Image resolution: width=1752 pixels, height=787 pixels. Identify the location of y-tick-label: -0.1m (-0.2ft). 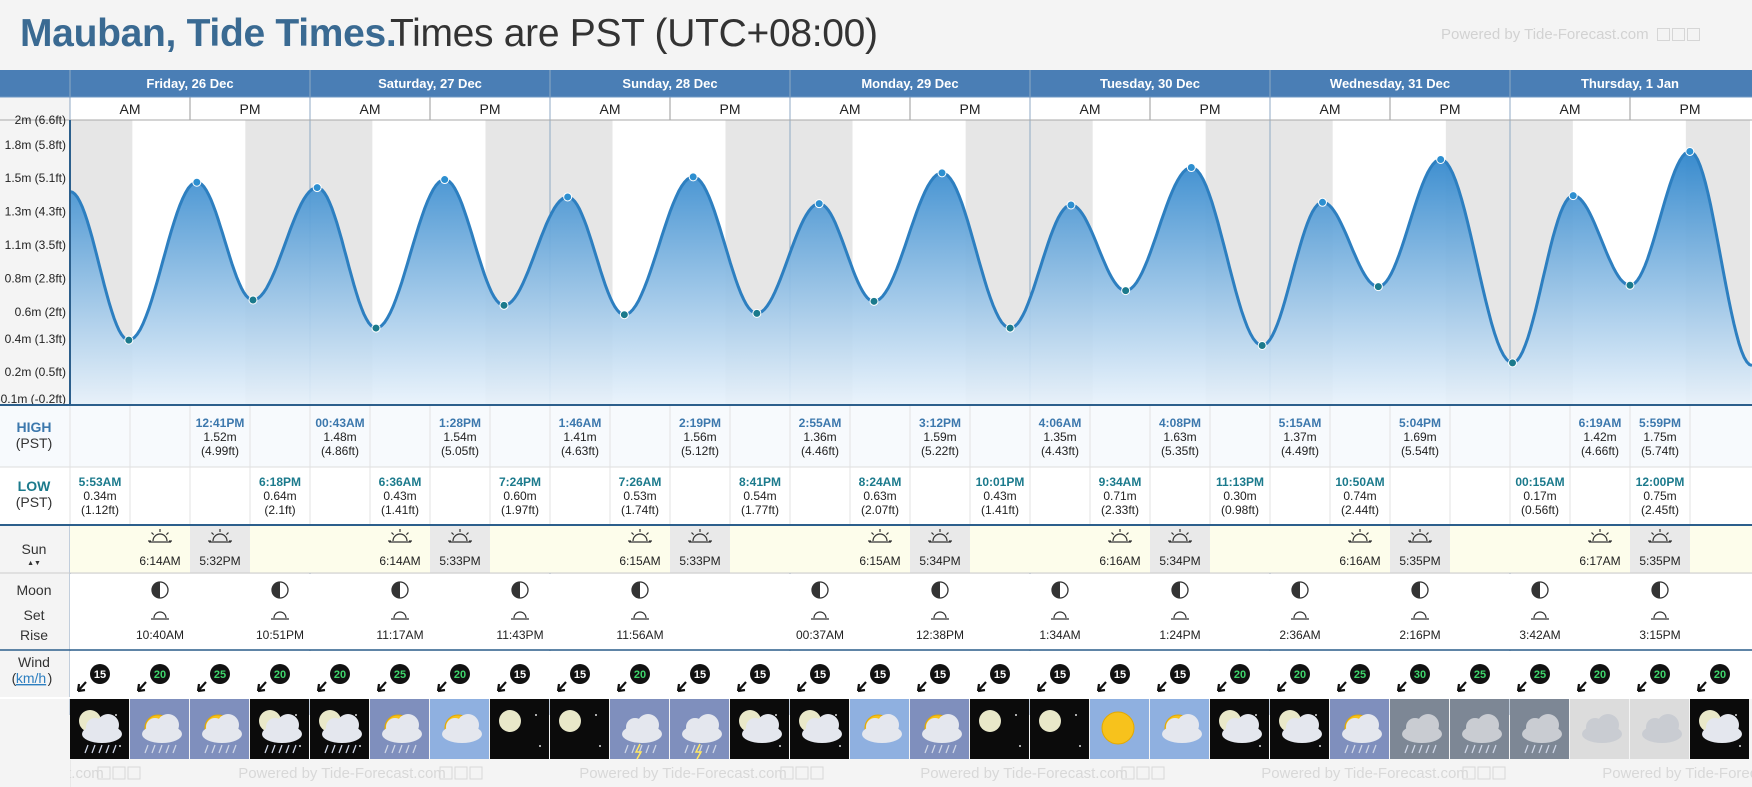
(33, 399).